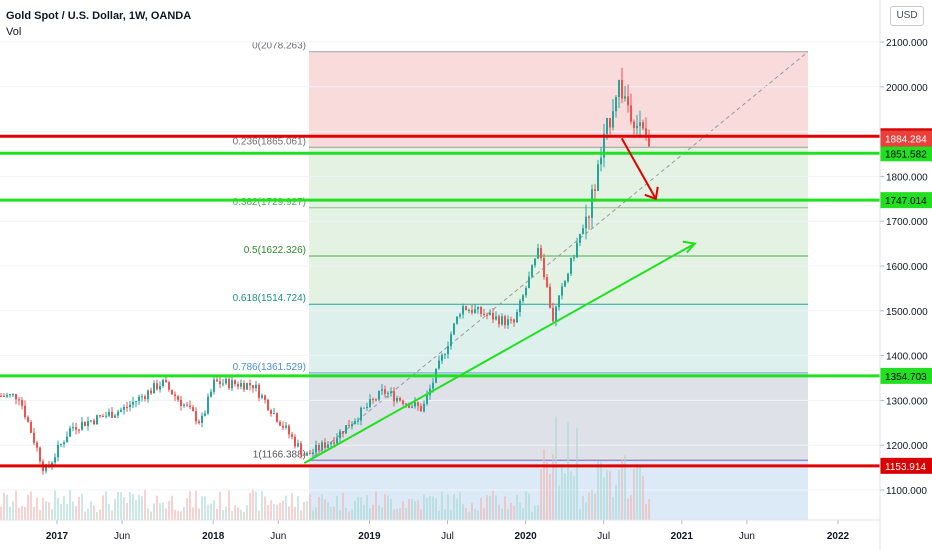 The height and width of the screenshot is (550, 932). Describe the element at coordinates (213, 536) in the screenshot. I see `x-tick-label: 2018` at that location.